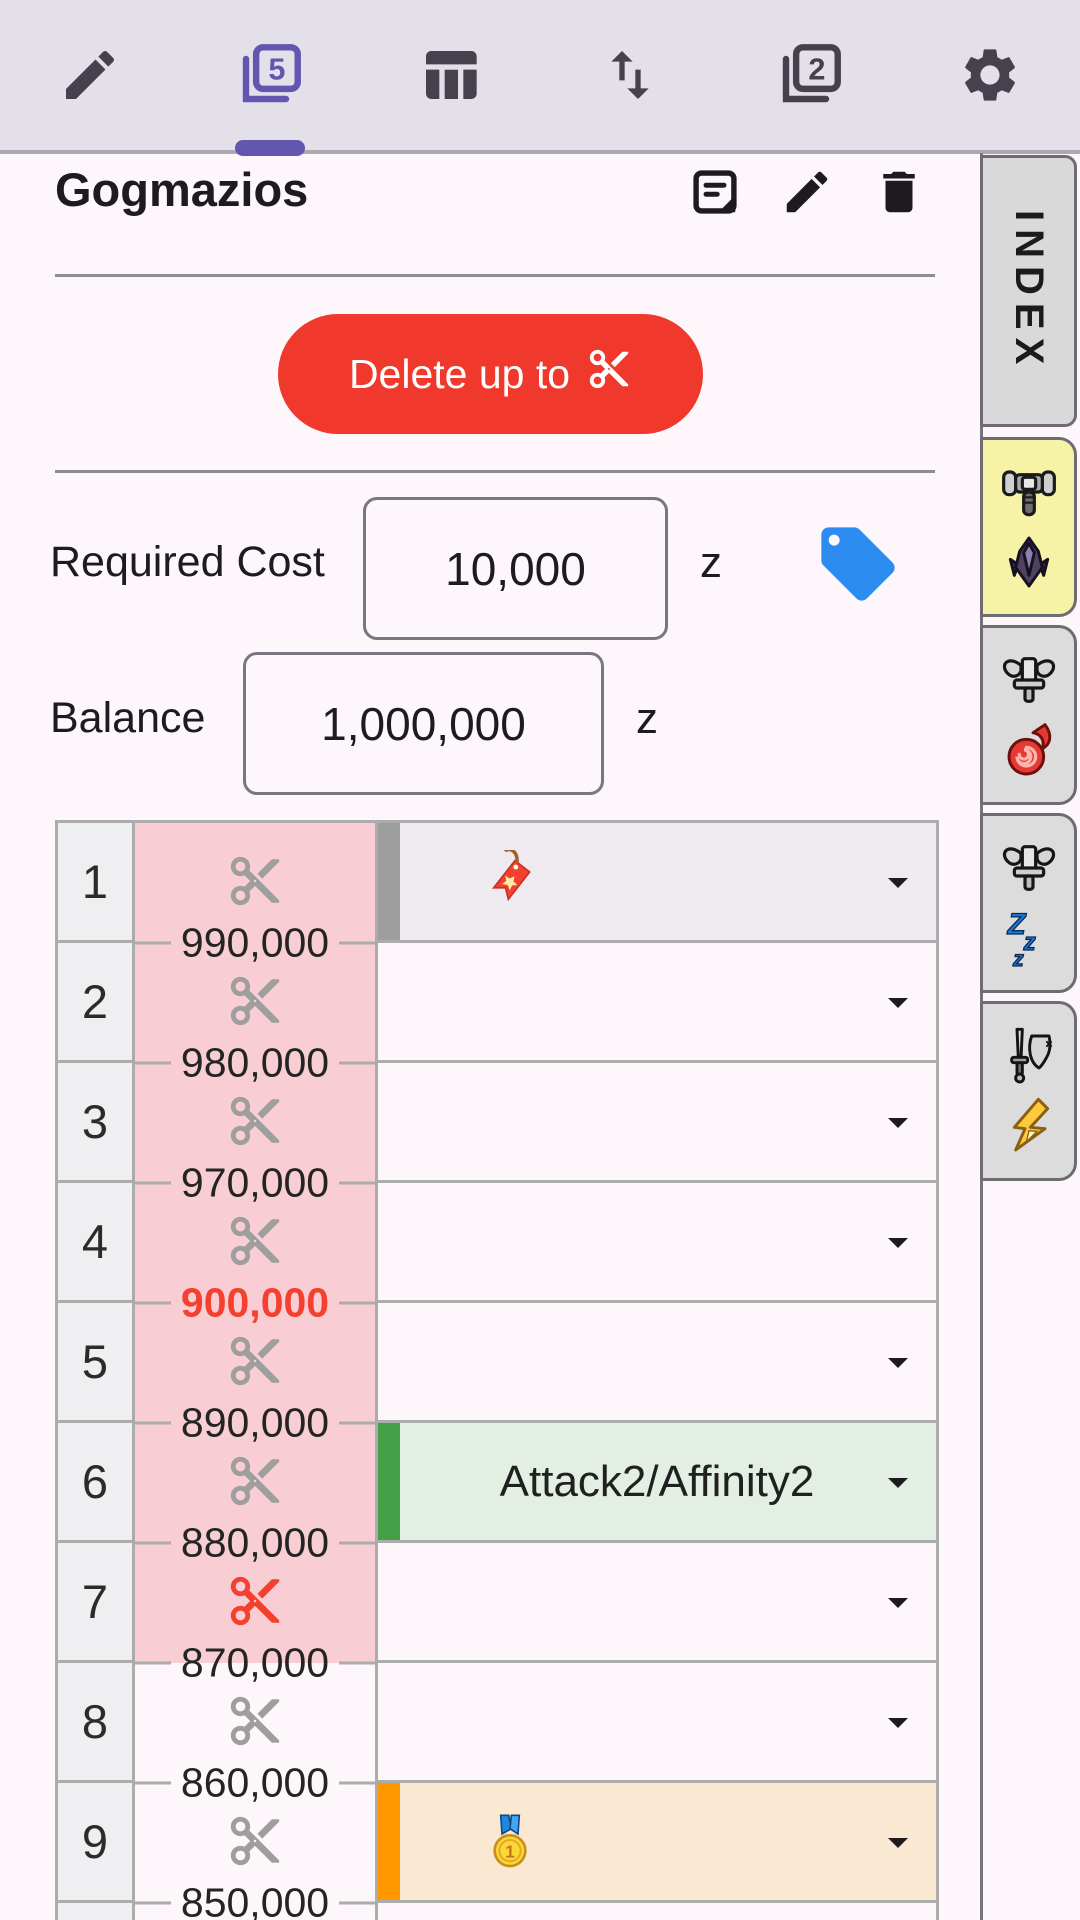 Image resolution: width=1080 pixels, height=1920 pixels. I want to click on svg-text: z, so click(1018, 958).